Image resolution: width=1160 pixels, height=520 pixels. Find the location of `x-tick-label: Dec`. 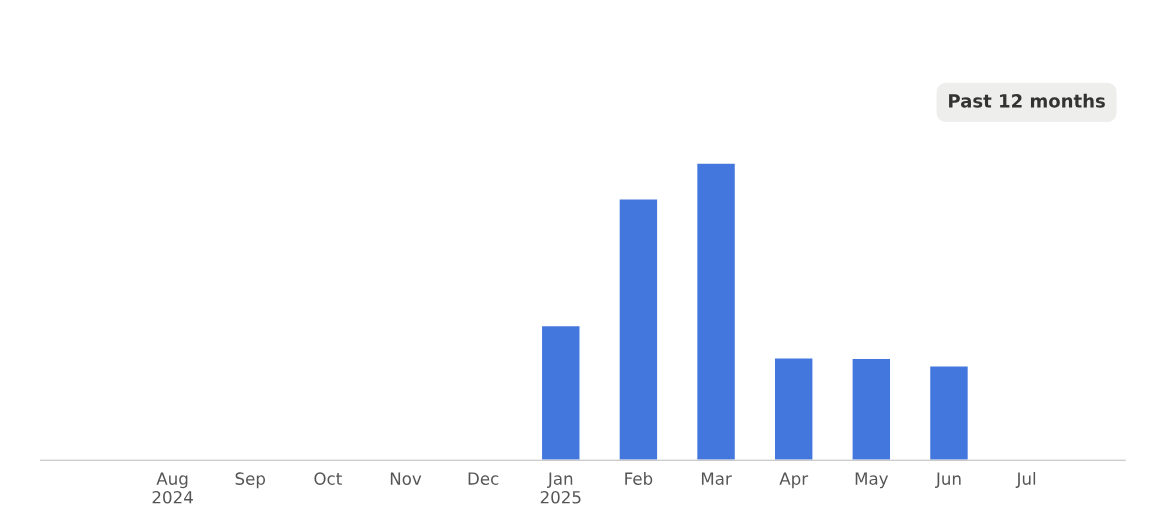

x-tick-label: Dec is located at coordinates (483, 478).